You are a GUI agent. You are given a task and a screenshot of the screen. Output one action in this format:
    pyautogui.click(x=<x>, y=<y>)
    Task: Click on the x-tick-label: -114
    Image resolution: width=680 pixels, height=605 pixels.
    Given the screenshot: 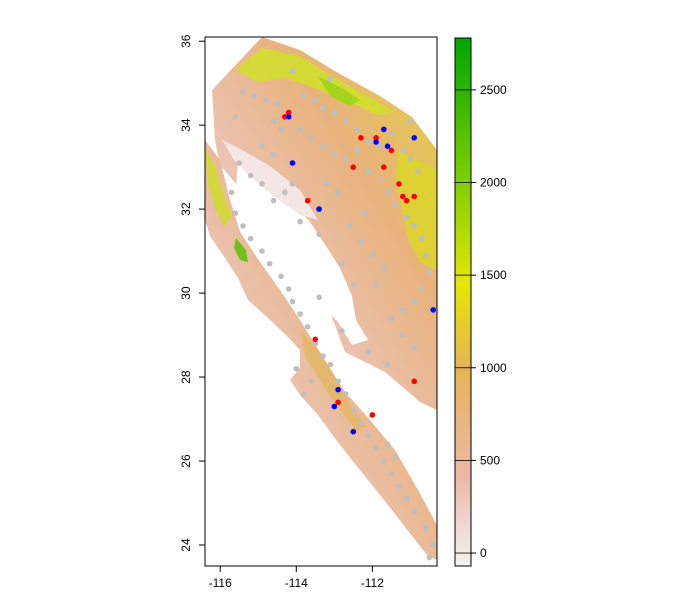 What is the action you would take?
    pyautogui.click(x=296, y=583)
    